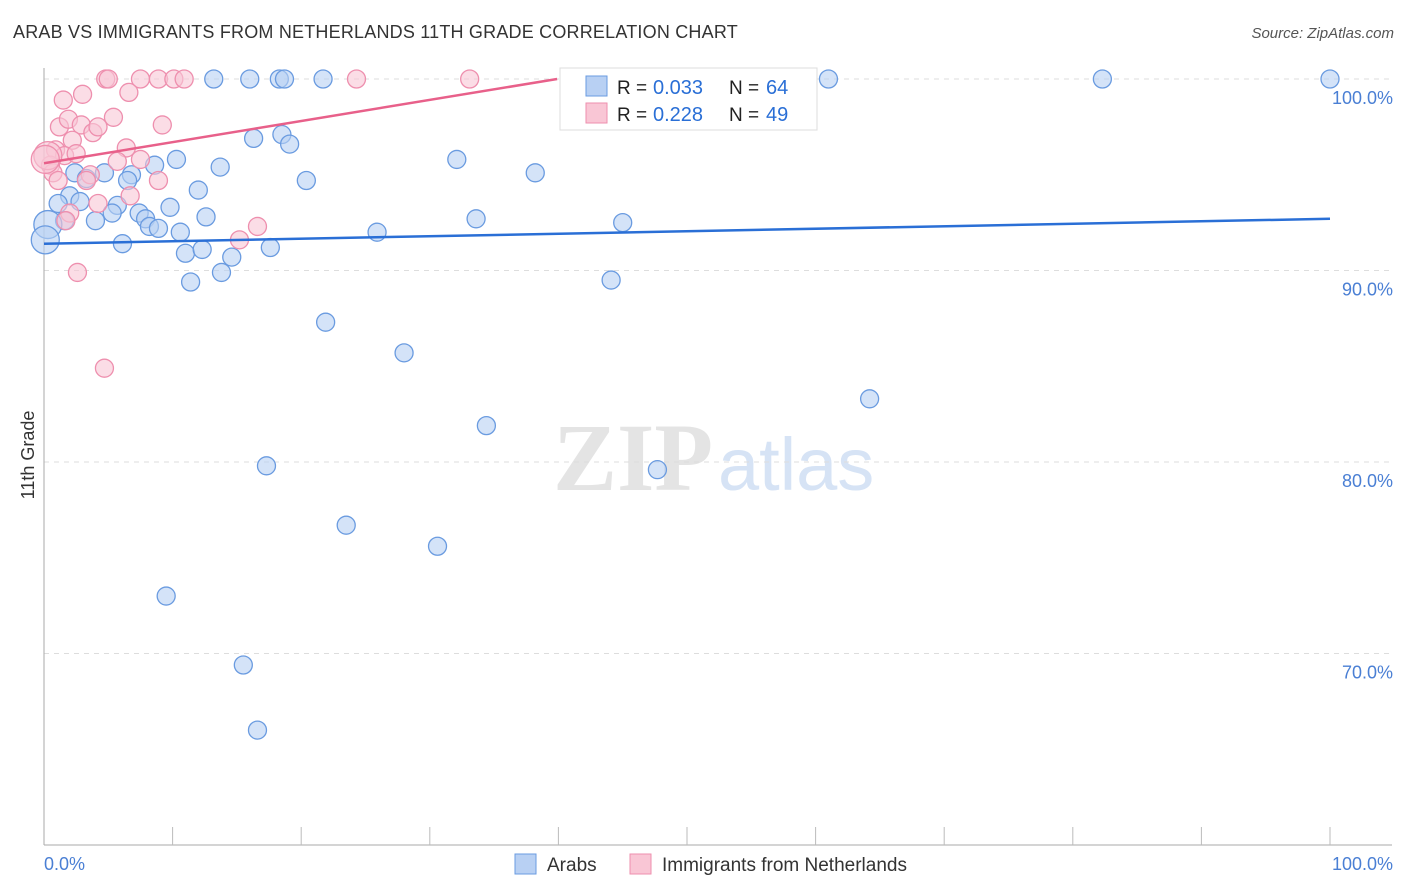 The width and height of the screenshot is (1406, 892). What do you see at coordinates (64, 864) in the screenshot?
I see `x-tick-label: 0.0%` at bounding box center [64, 864].